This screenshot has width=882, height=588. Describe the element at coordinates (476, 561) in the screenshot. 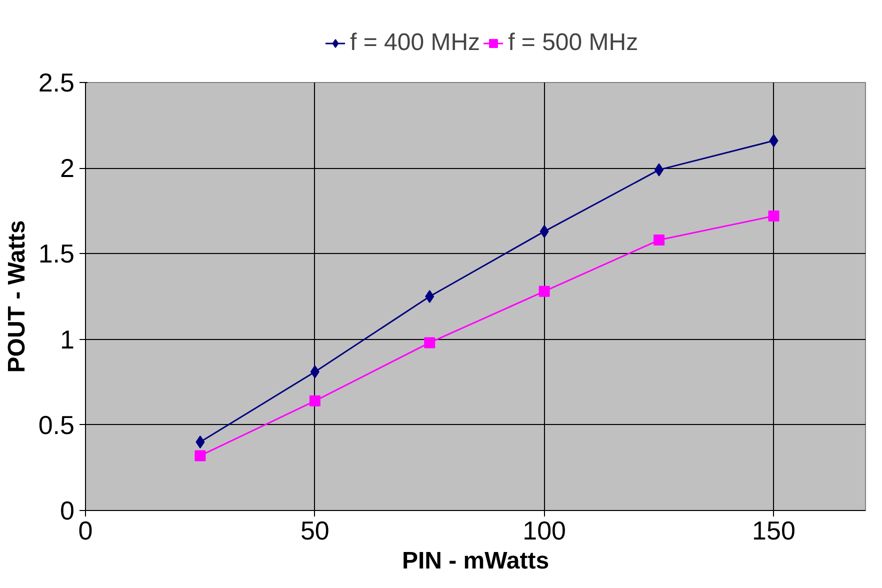

I see `x-axis-title: PIN - mWatts` at that location.